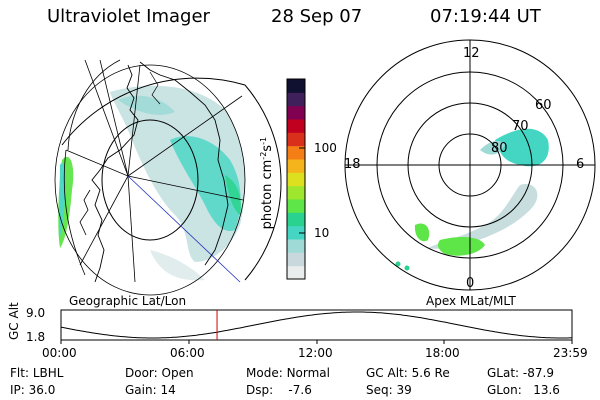 This screenshot has width=600, height=400. I want to click on info-mode: Mode: Normal, so click(288, 373).